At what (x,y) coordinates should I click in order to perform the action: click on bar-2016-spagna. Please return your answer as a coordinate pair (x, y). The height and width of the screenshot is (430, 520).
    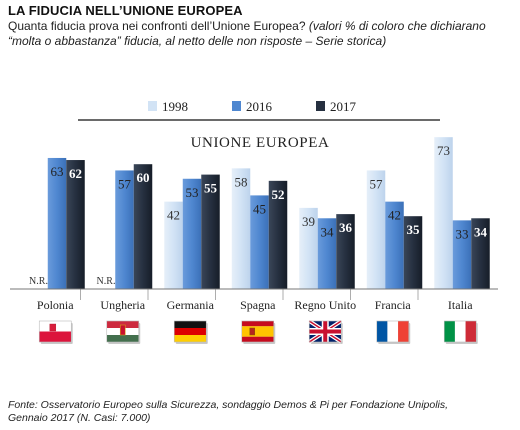
    Looking at the image, I should click on (259, 242).